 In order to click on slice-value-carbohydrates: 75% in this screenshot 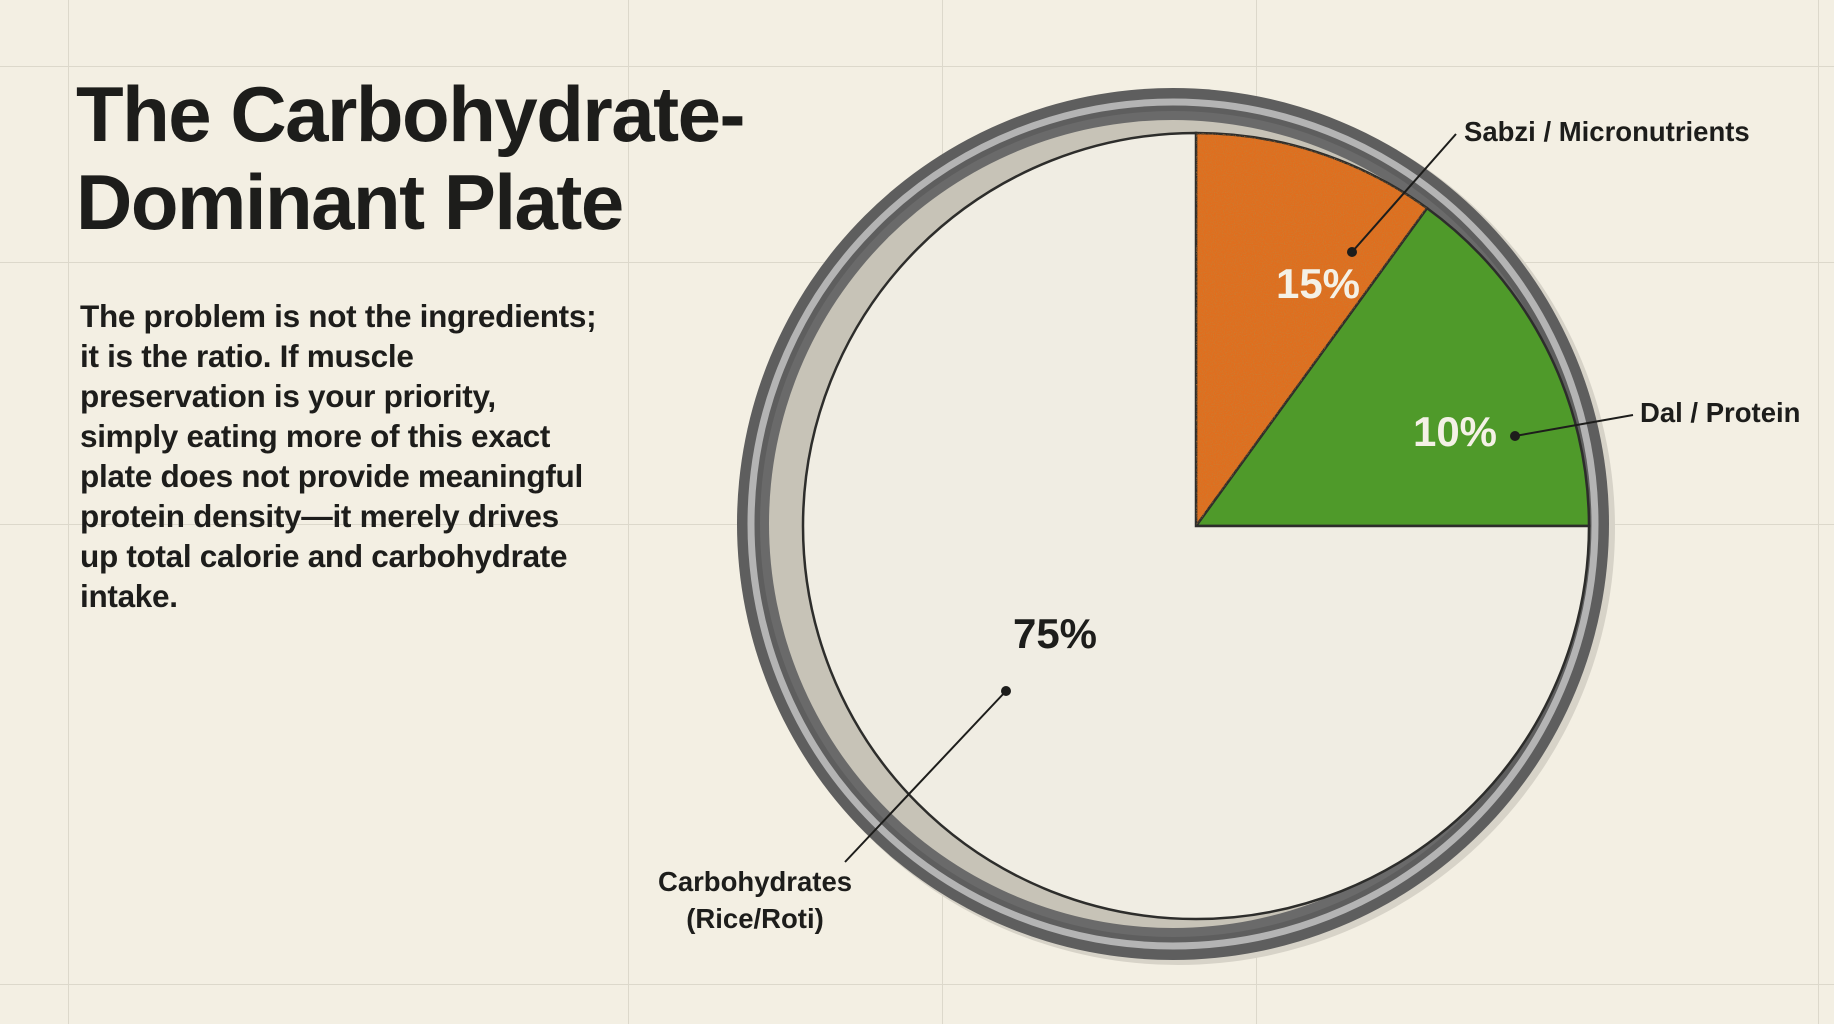, I will do `click(1055, 633)`.